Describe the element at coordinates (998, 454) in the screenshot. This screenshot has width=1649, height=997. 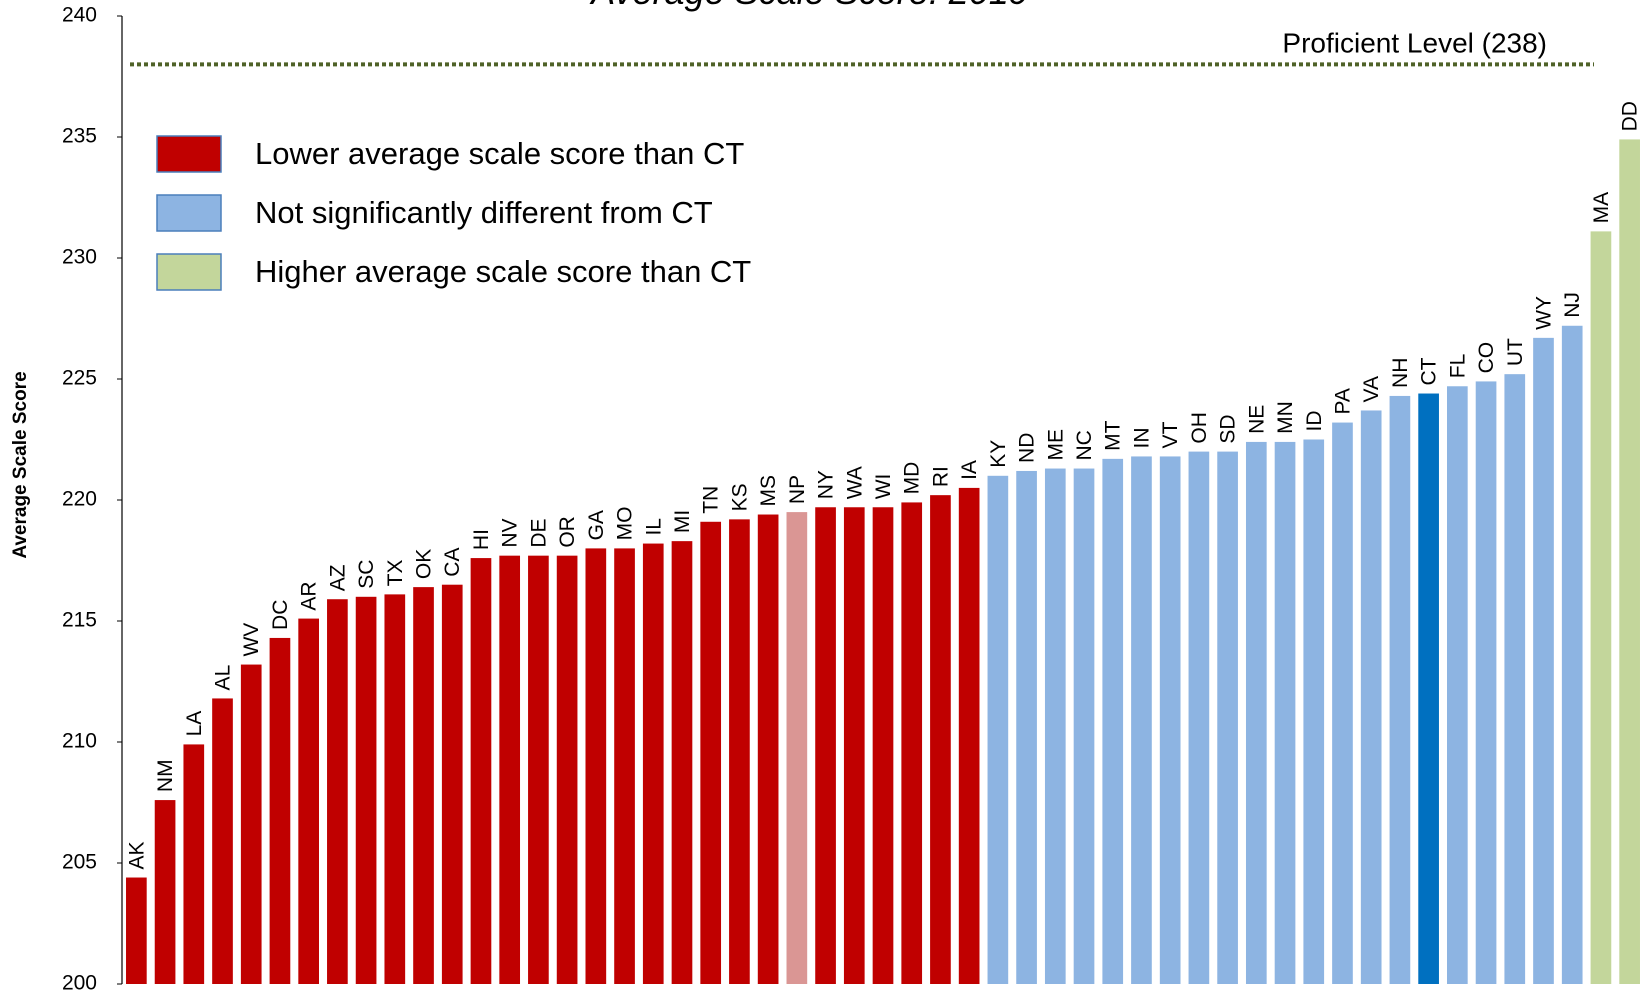
I see `bar-label: KY` at that location.